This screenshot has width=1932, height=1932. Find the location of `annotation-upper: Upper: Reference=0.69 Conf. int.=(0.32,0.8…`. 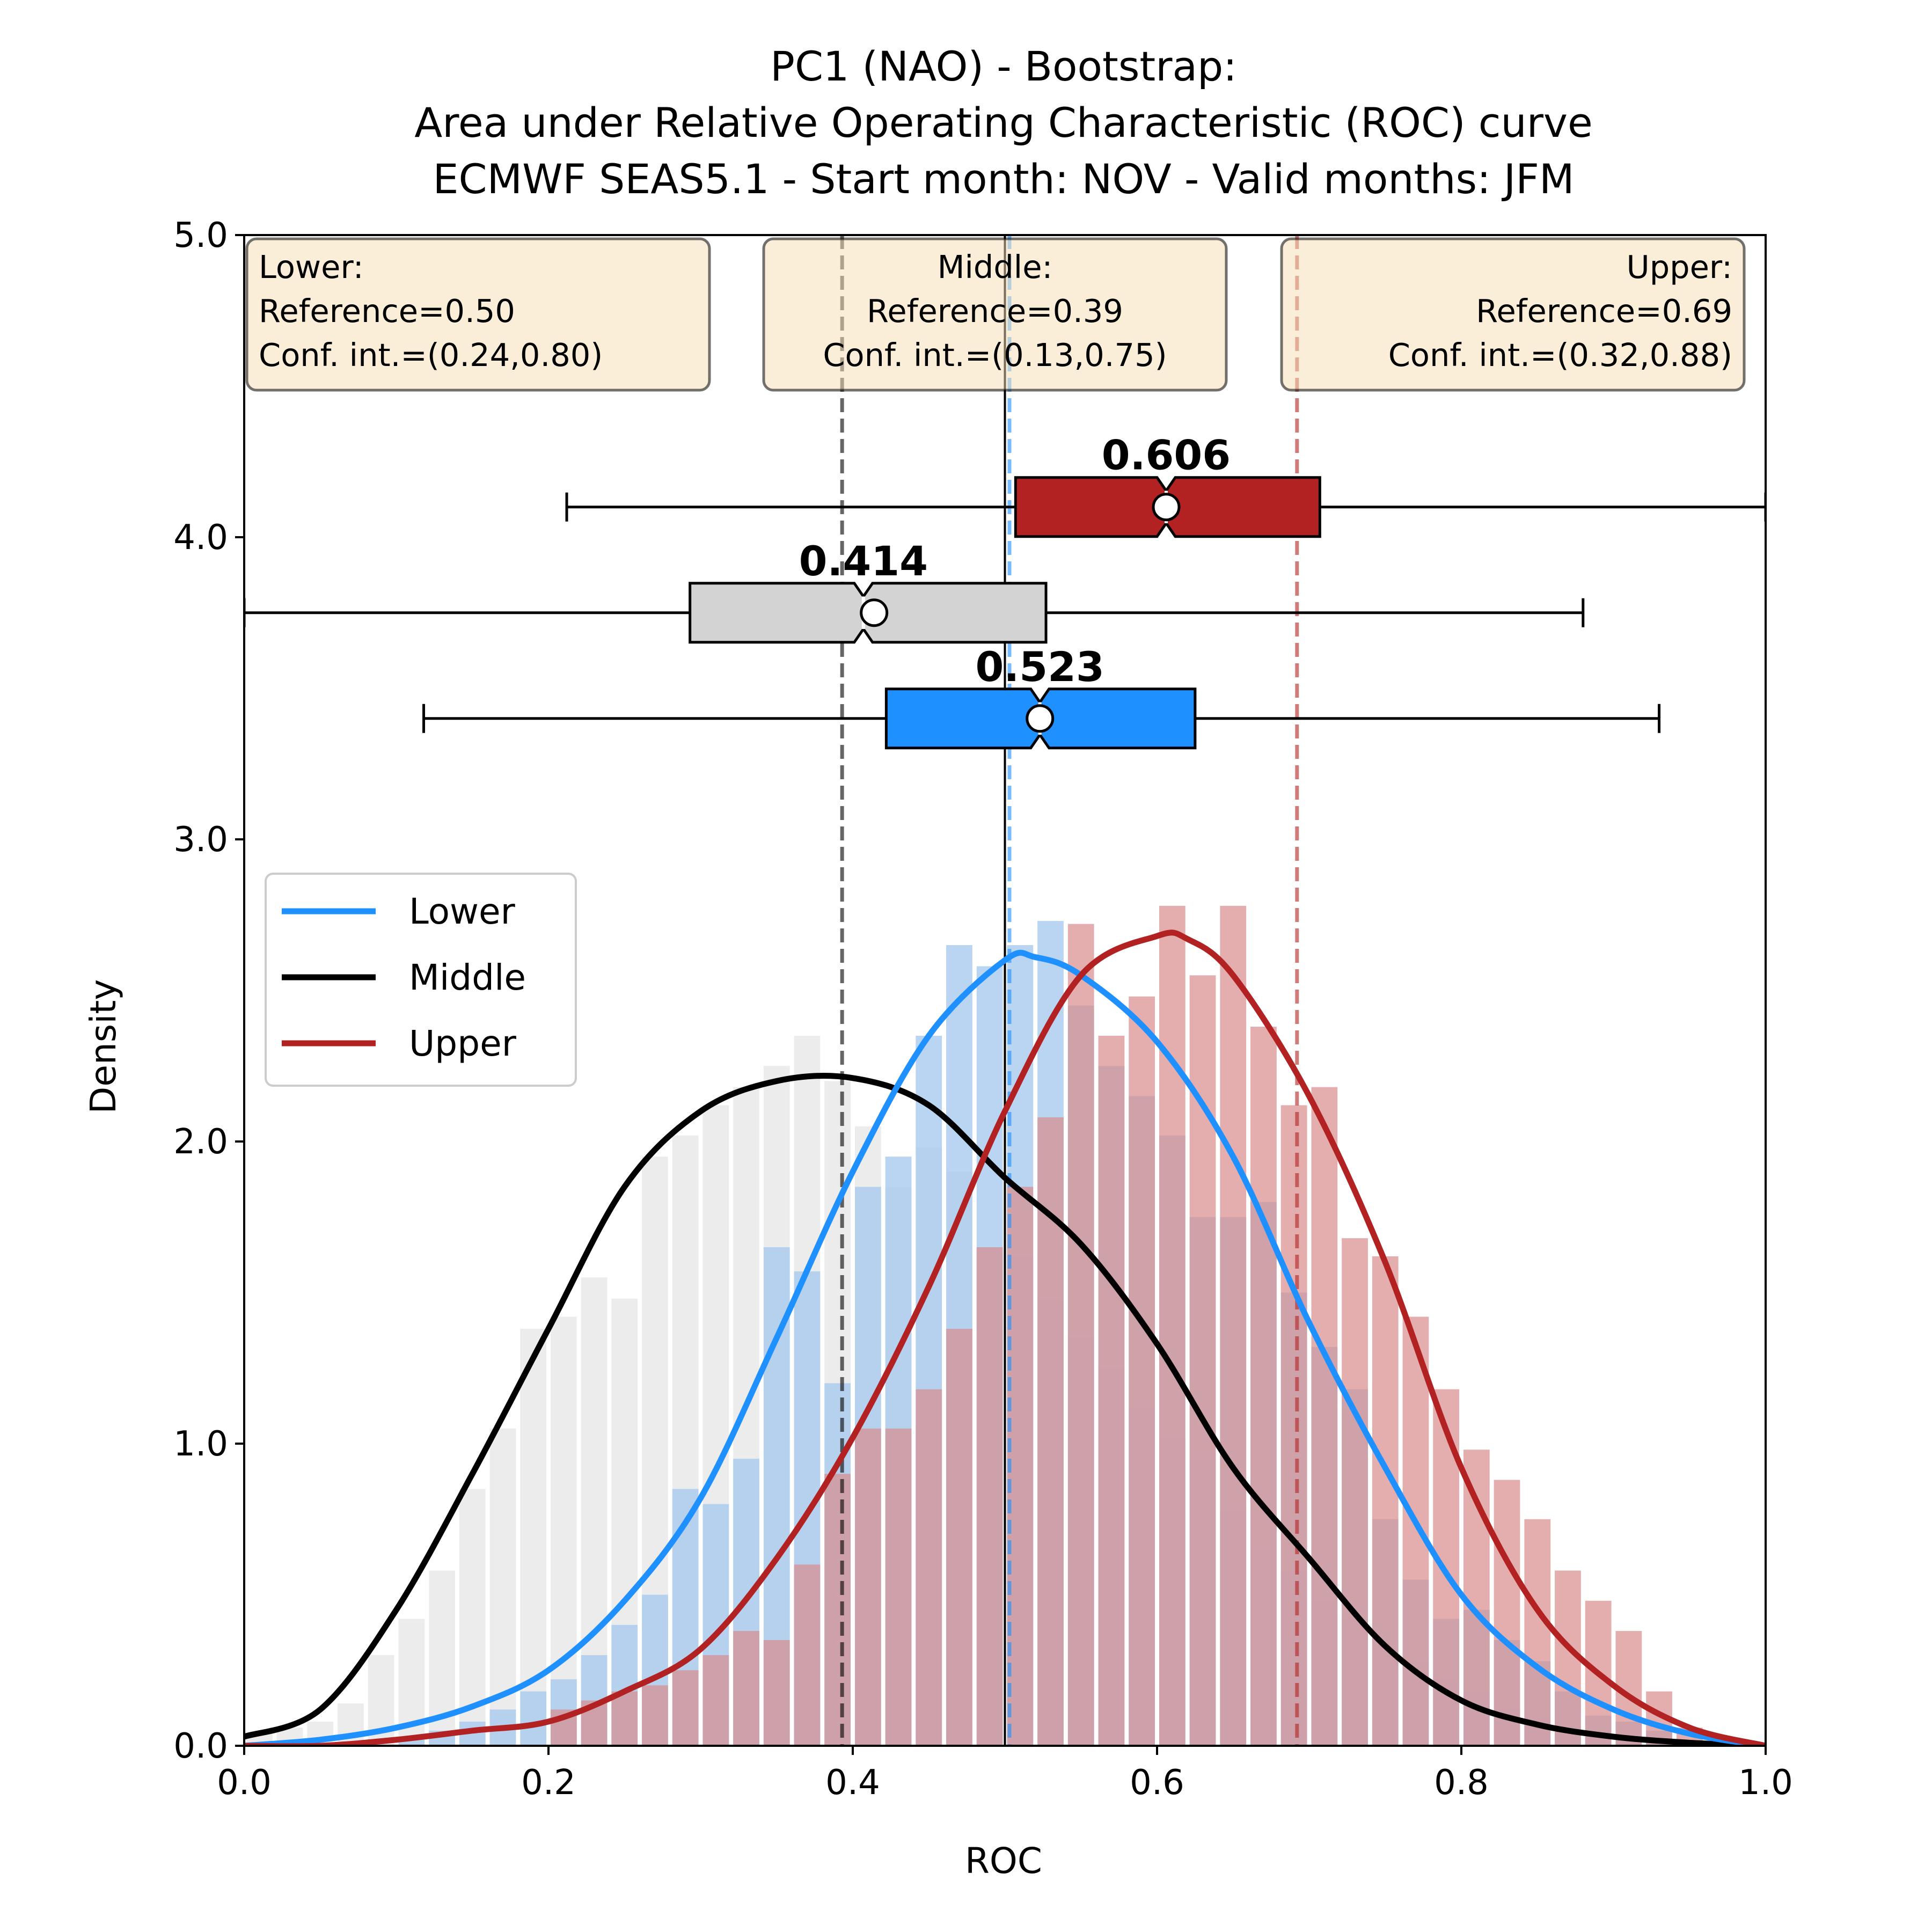

annotation-upper: Upper: Reference=0.69 Conf. int.=(0.32,0.8… is located at coordinates (1513, 314).